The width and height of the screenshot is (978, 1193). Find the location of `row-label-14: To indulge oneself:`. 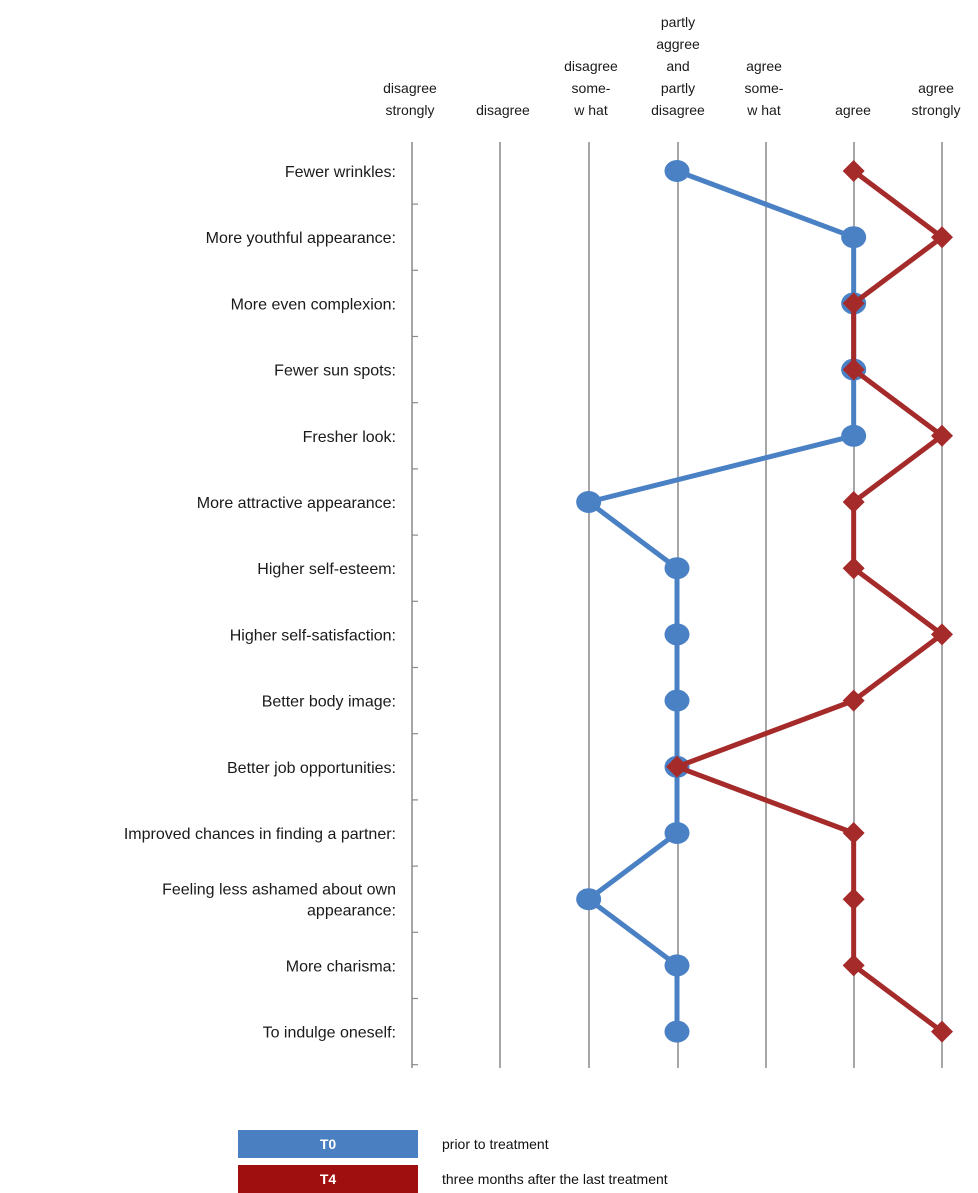

row-label-14: To indulge oneself: is located at coordinates (329, 1033).